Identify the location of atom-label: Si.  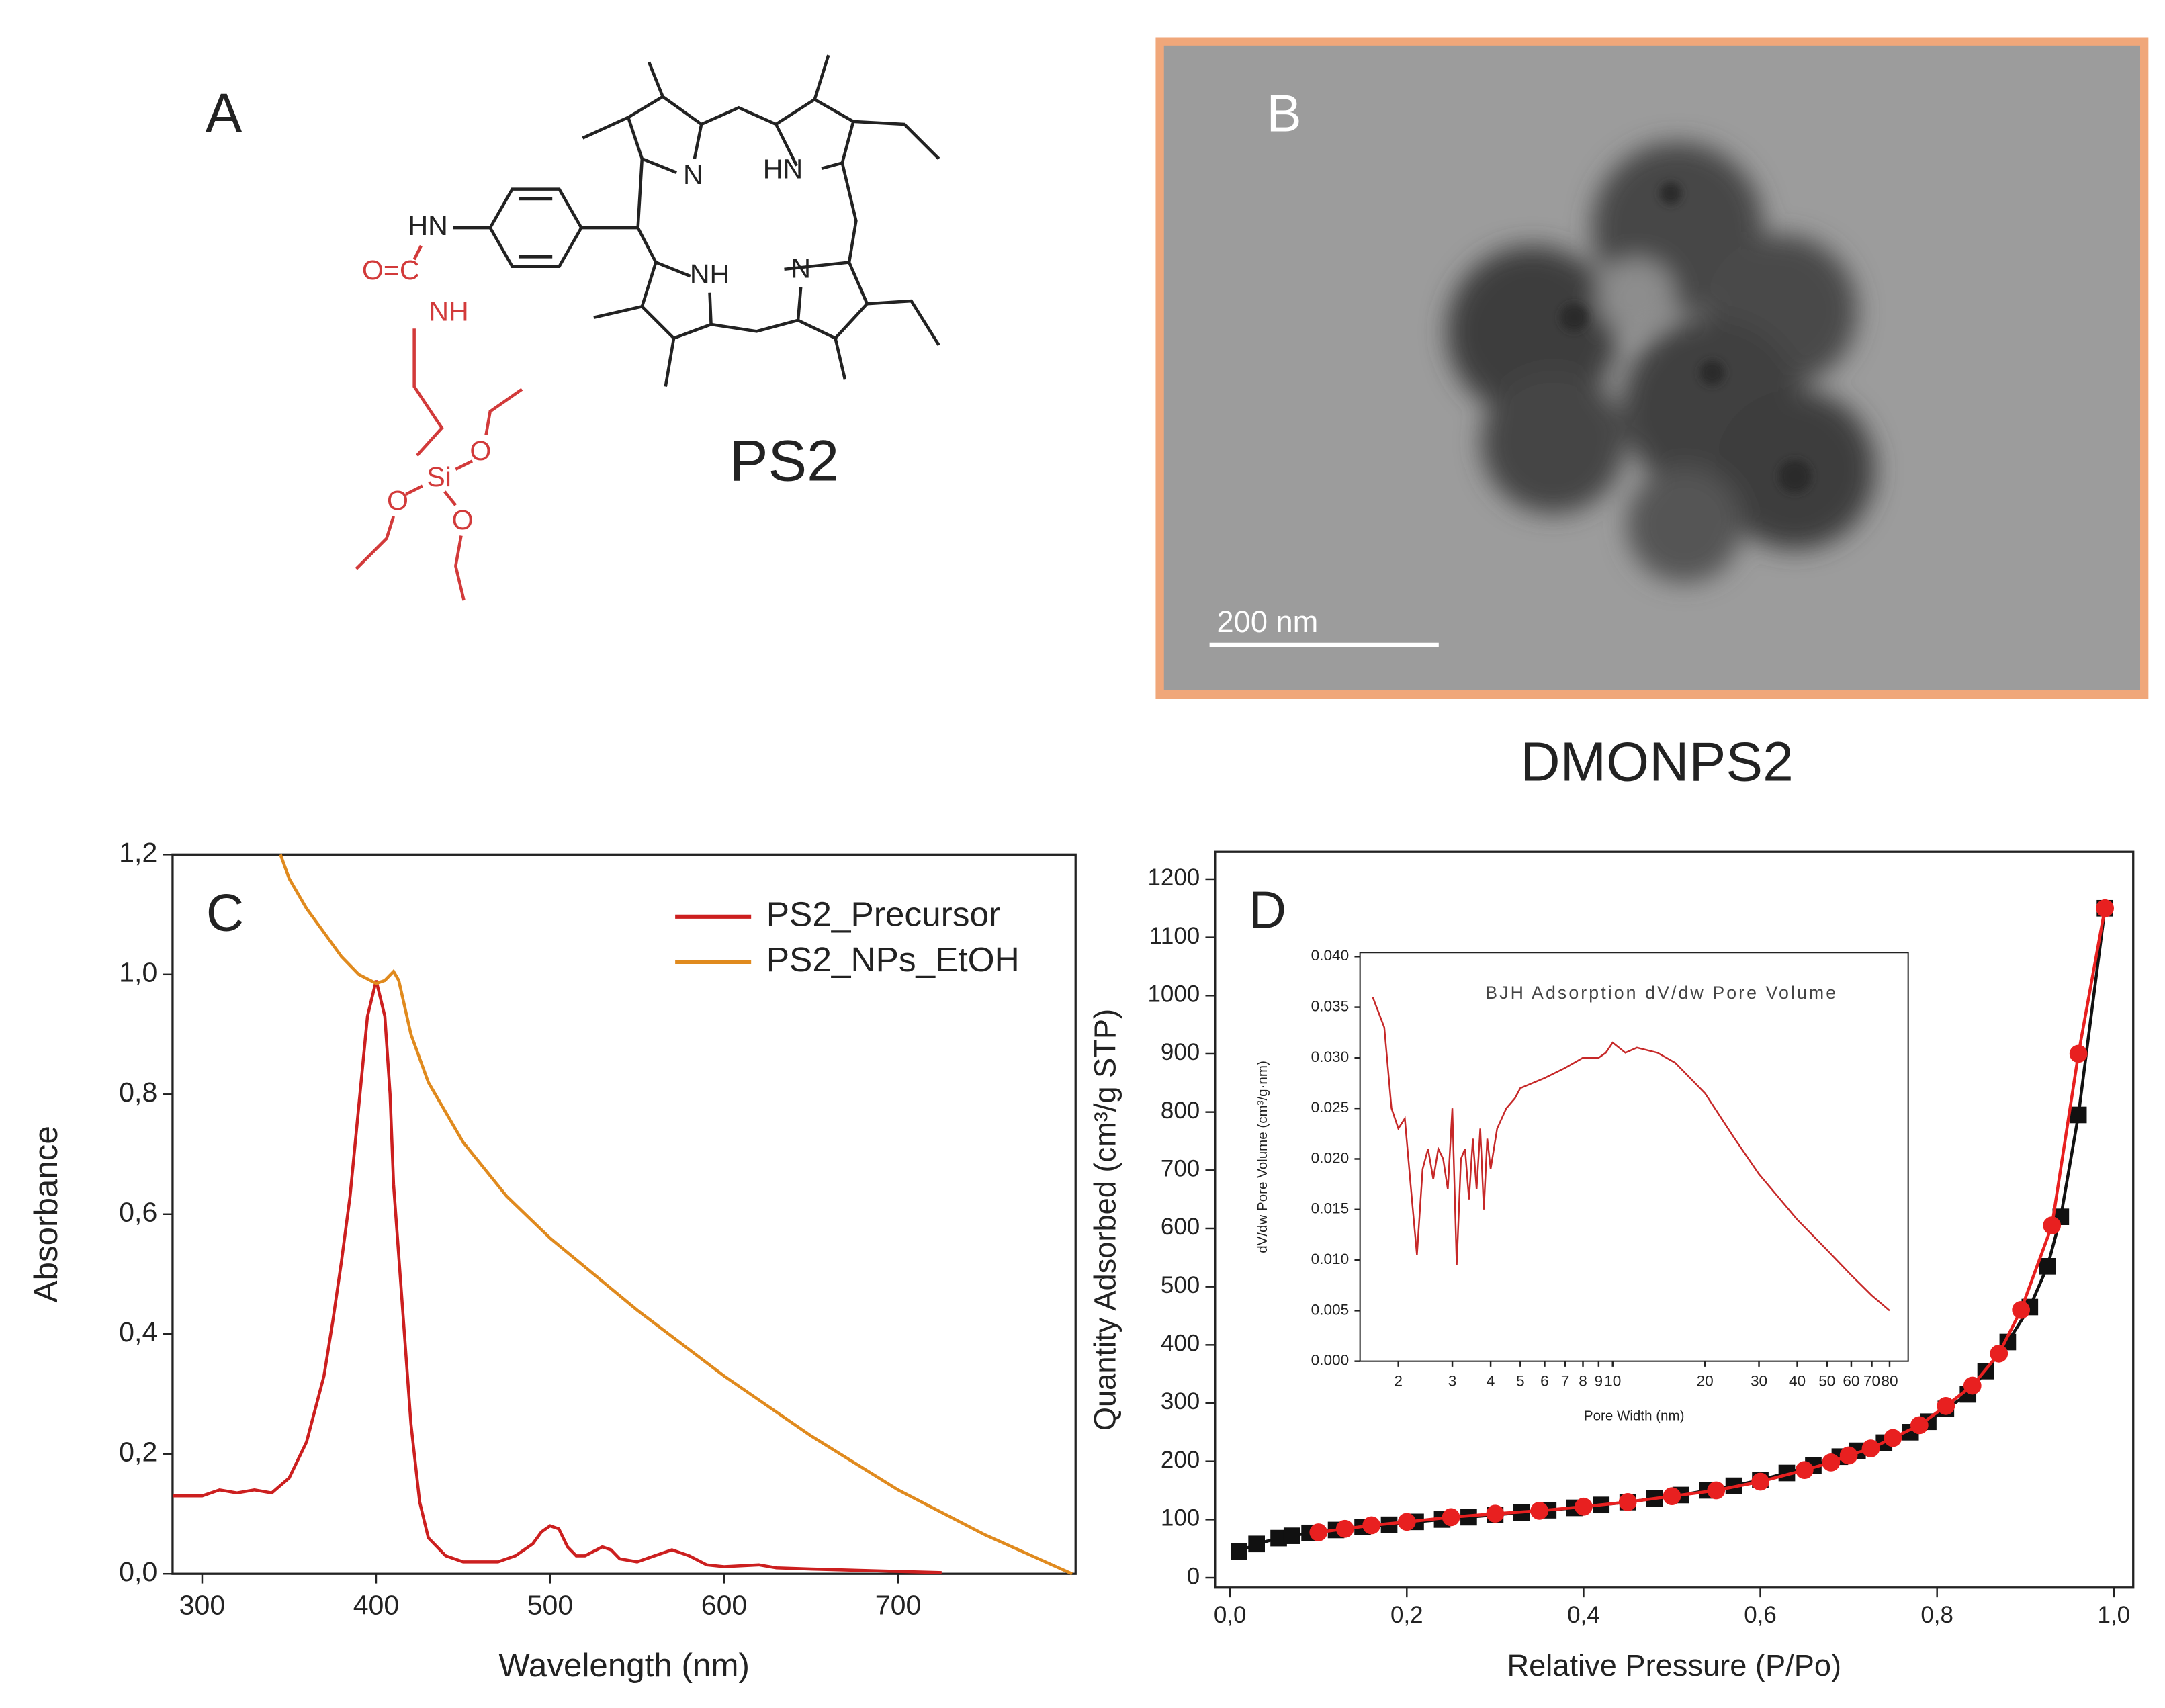
(439, 476).